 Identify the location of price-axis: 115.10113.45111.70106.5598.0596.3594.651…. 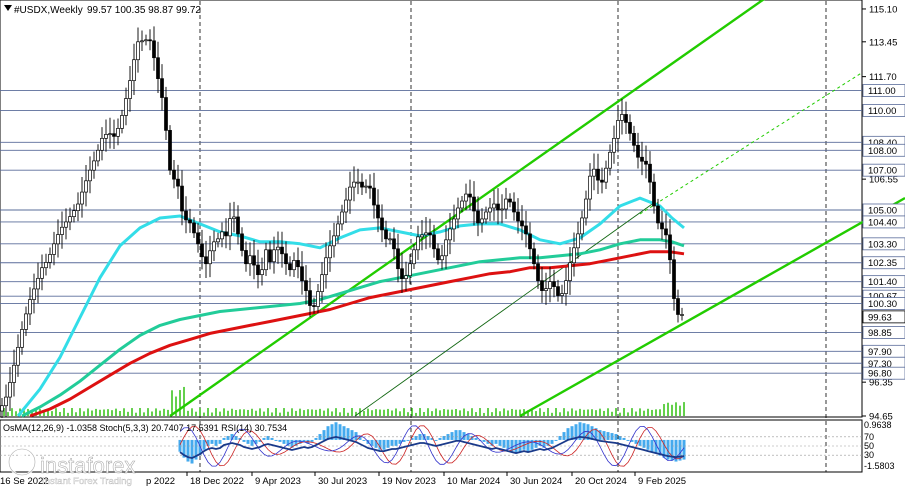
(883, 213).